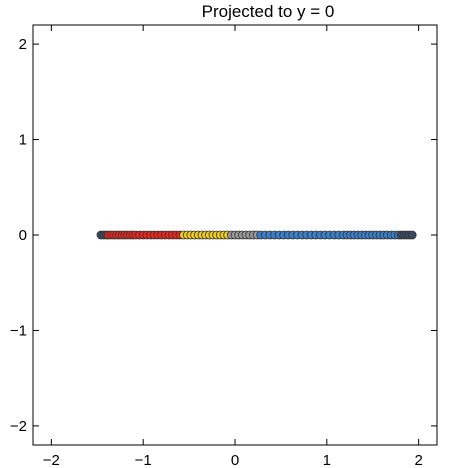  What do you see at coordinates (23, 235) in the screenshot?
I see `y-tick-label: 0` at bounding box center [23, 235].